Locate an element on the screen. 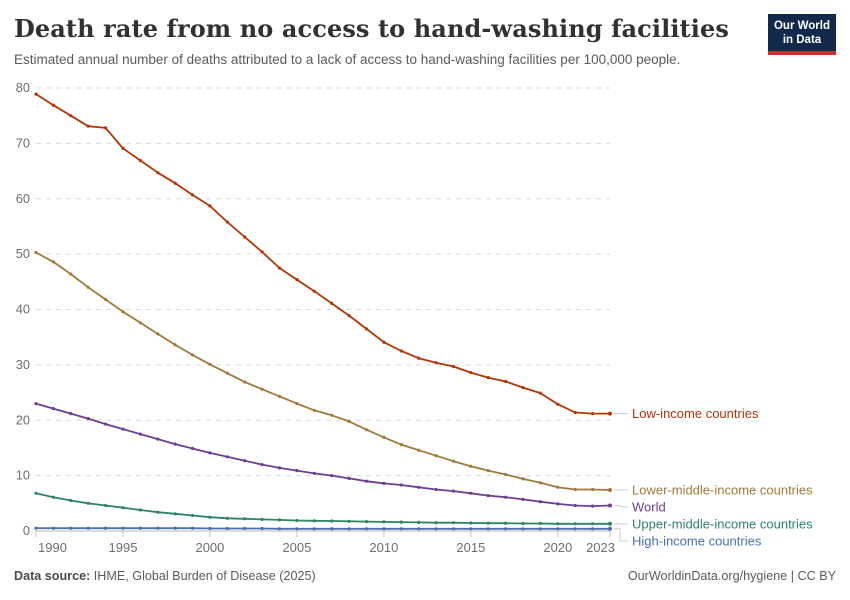 Image resolution: width=850 pixels, height=600 pixels. x-tick-label: 2010 is located at coordinates (383, 547).